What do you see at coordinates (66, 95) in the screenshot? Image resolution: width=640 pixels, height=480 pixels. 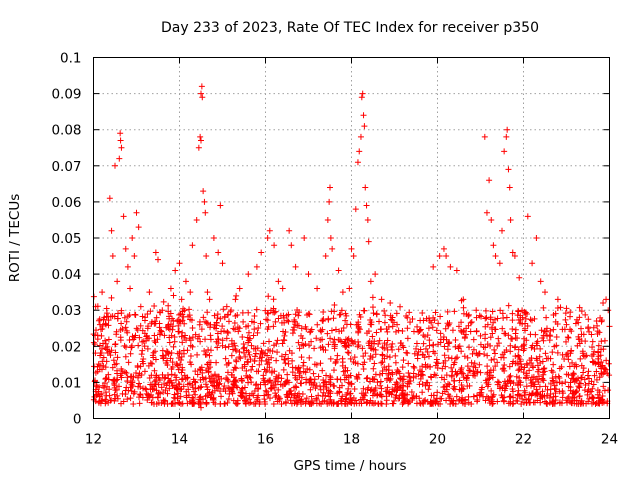 I see `y-tick-label: 0.09` at bounding box center [66, 95].